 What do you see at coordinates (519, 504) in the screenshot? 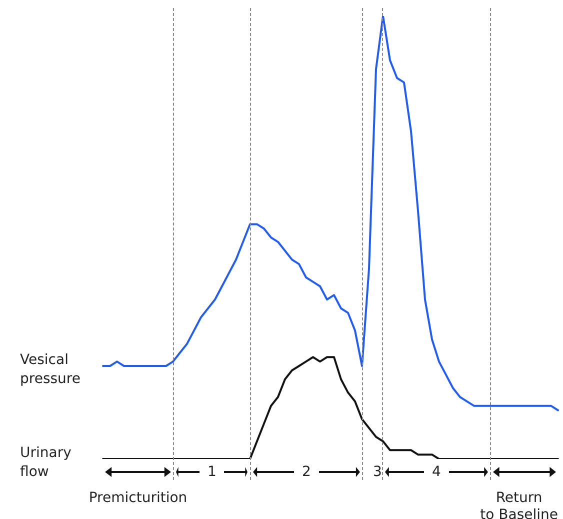
I see `text: Return to Baseline` at bounding box center [519, 504].